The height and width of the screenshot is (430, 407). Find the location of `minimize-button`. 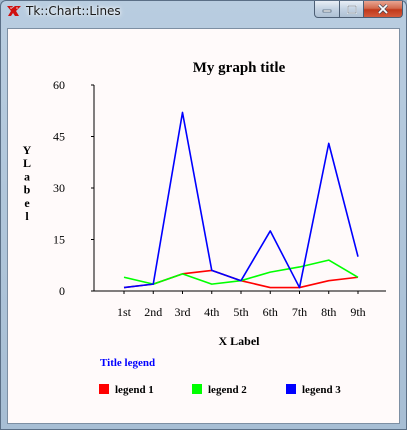

minimize-button is located at coordinates (327, 9).